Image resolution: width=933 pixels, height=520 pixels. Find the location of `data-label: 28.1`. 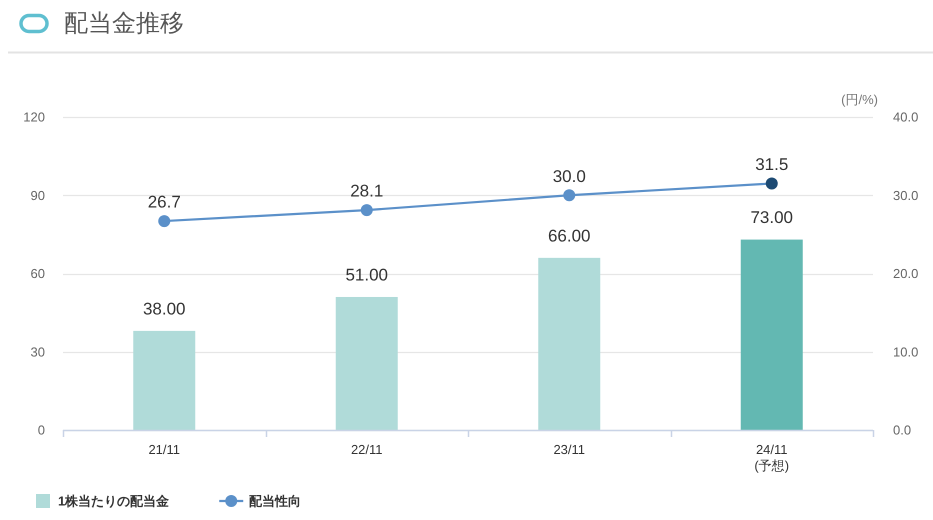

data-label: 28.1 is located at coordinates (367, 191).